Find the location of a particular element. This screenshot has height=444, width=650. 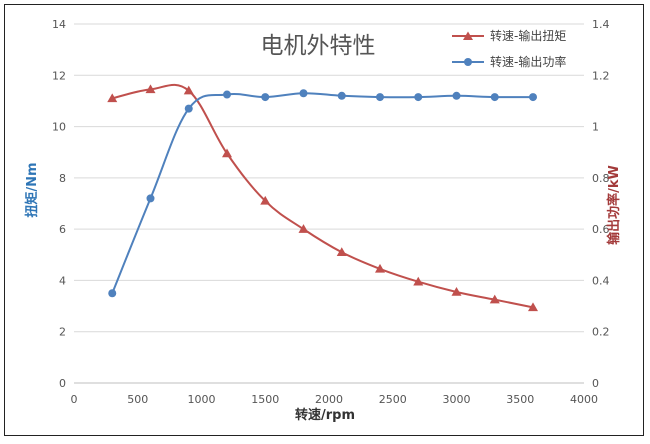

x-tick-label: 3000 is located at coordinates (457, 399).